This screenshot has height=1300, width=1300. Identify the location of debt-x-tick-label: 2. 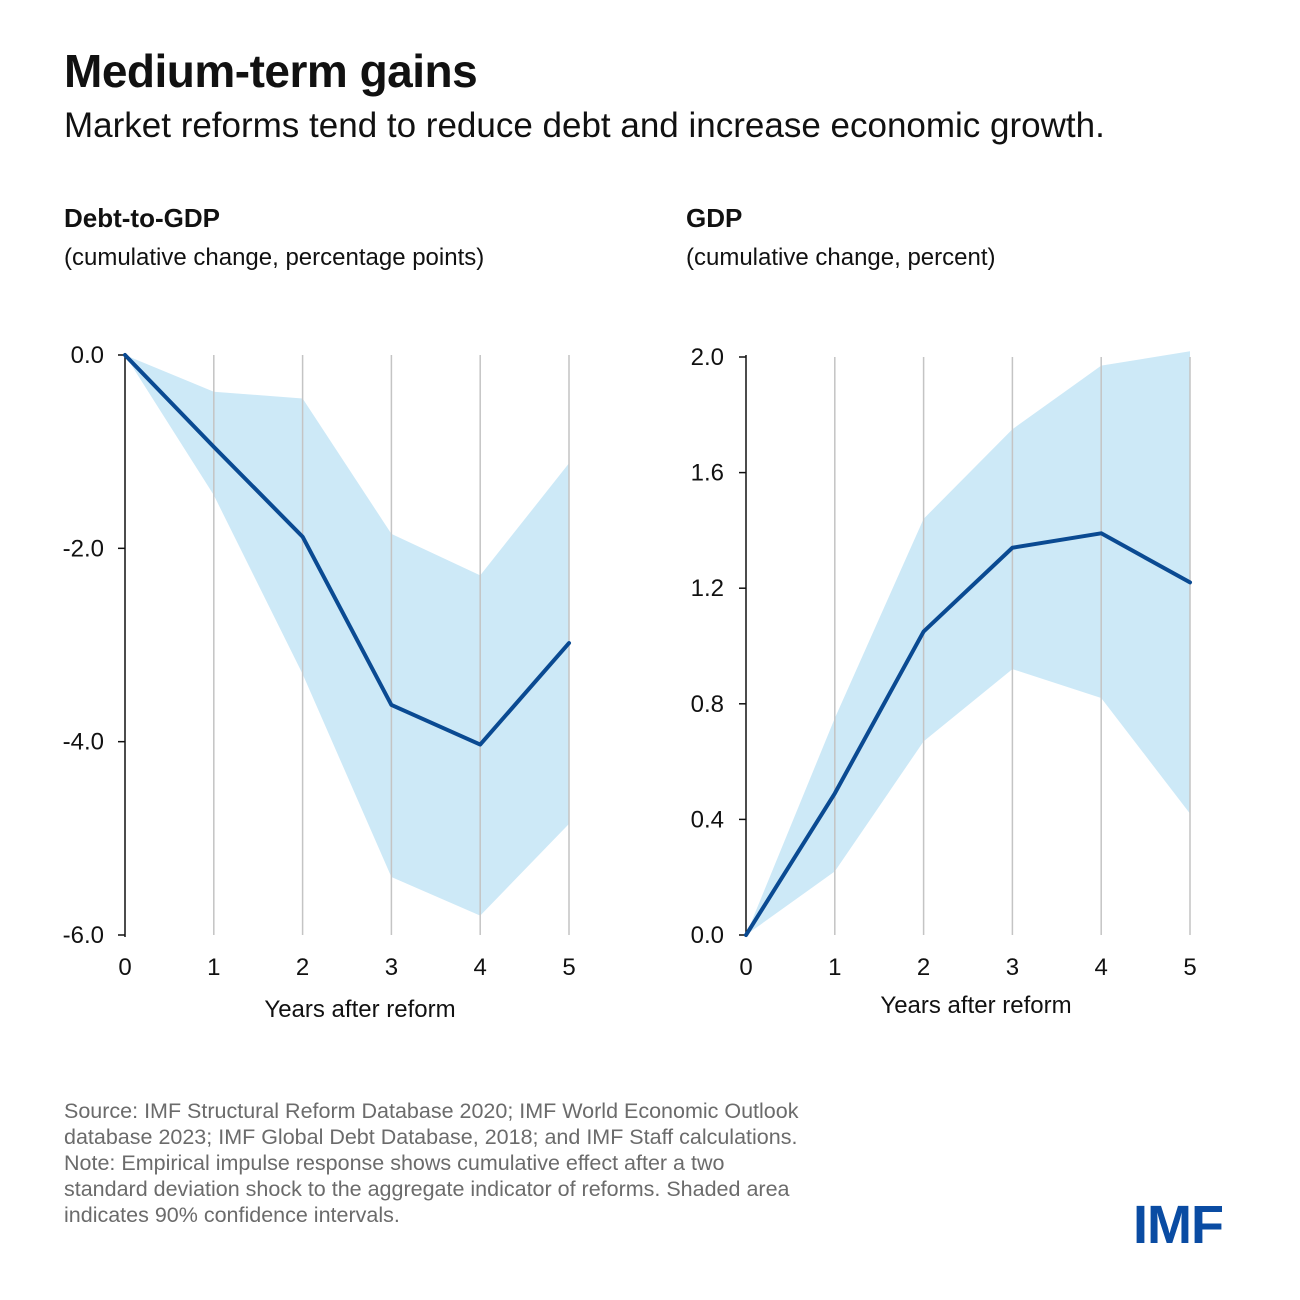
(302, 967).